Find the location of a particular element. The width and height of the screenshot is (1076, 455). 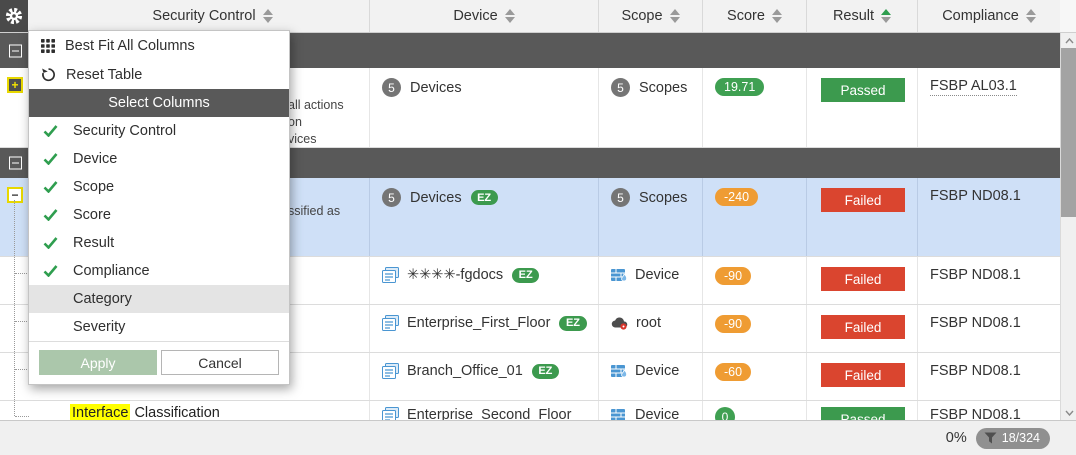

scope-label: root is located at coordinates (648, 323).